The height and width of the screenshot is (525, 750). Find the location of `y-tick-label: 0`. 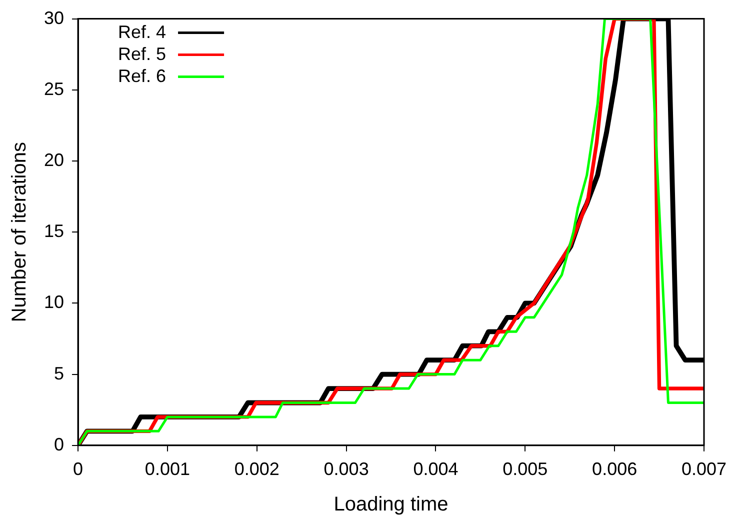

y-tick-label: 0 is located at coordinates (59, 444).